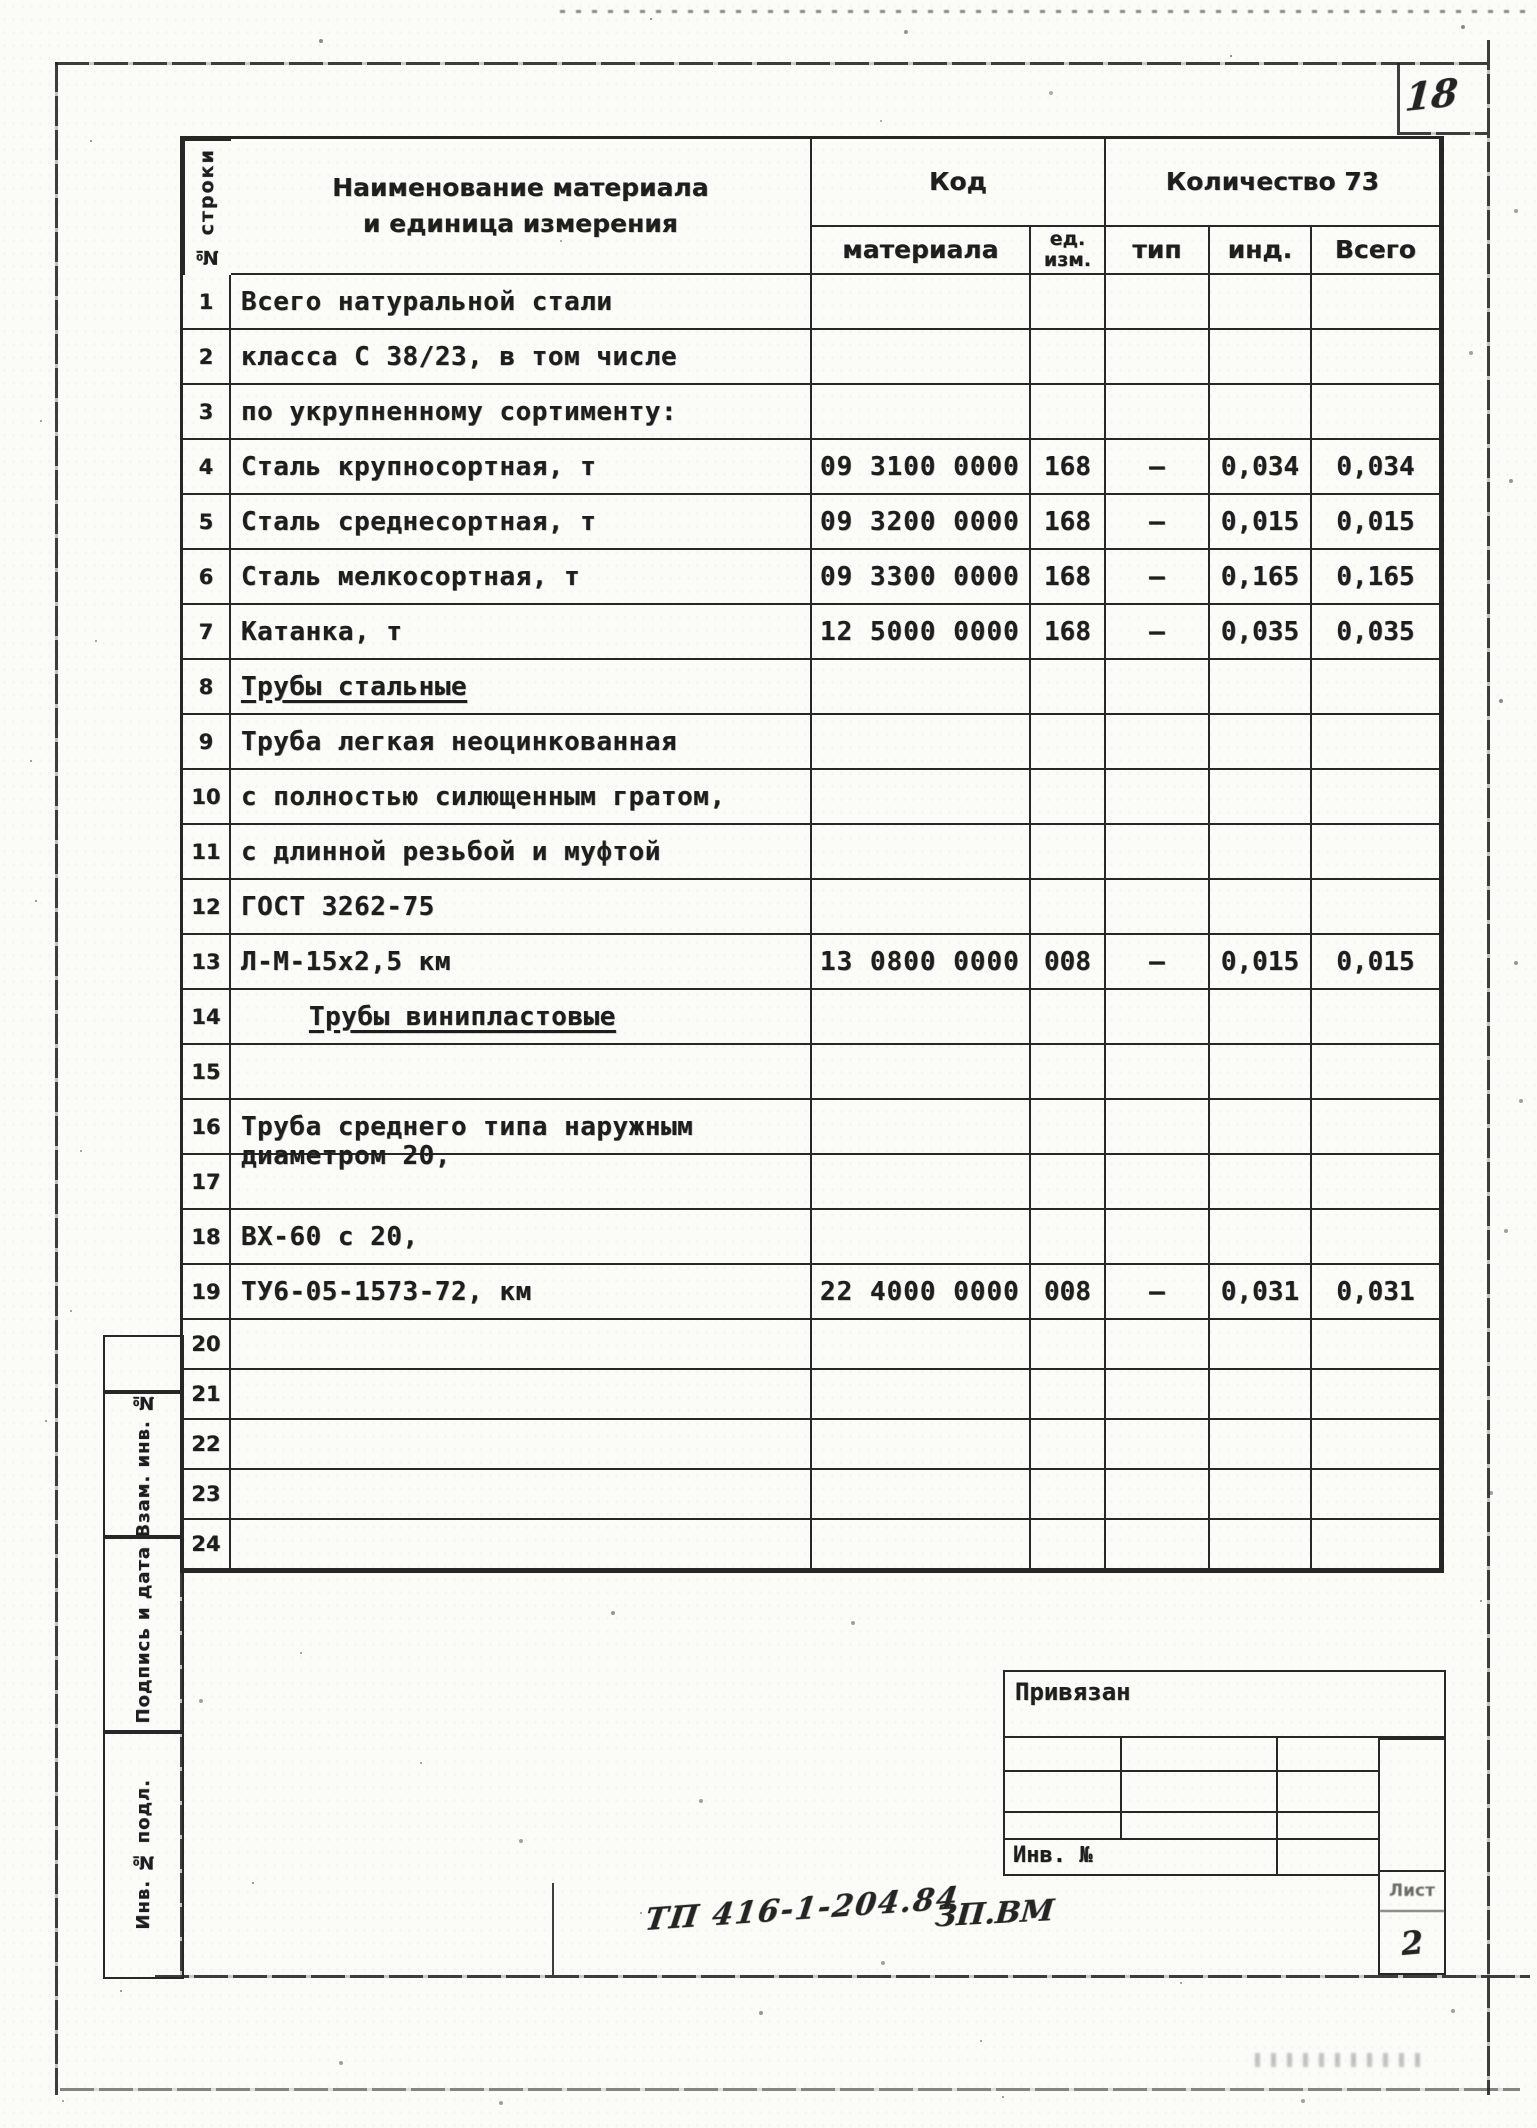 The width and height of the screenshot is (1537, 2128). What do you see at coordinates (207, 687) in the screenshot?
I see `row-number-cell: 8` at bounding box center [207, 687].